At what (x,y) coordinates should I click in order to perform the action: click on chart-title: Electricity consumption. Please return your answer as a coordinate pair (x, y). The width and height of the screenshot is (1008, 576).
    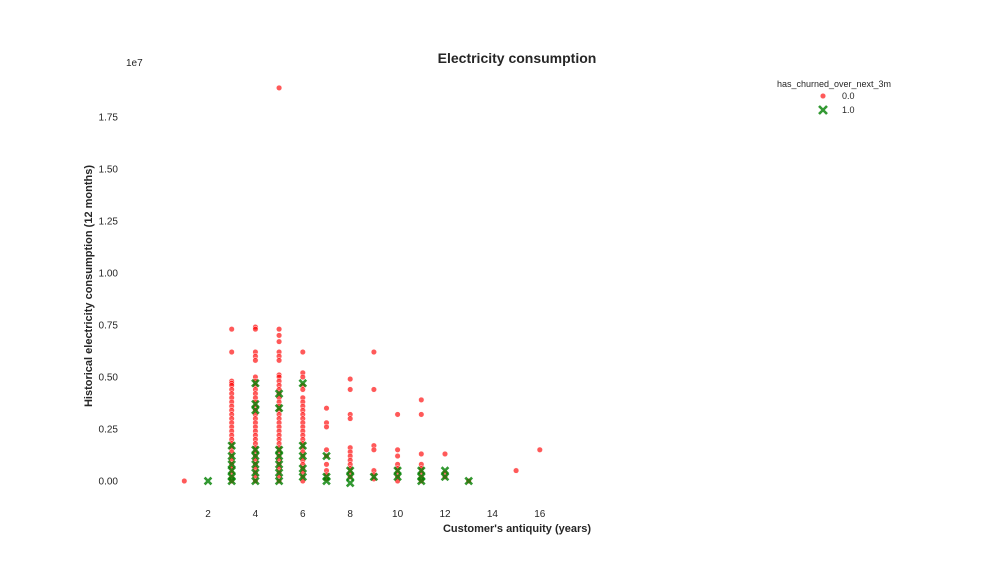
    Looking at the image, I should click on (517, 58).